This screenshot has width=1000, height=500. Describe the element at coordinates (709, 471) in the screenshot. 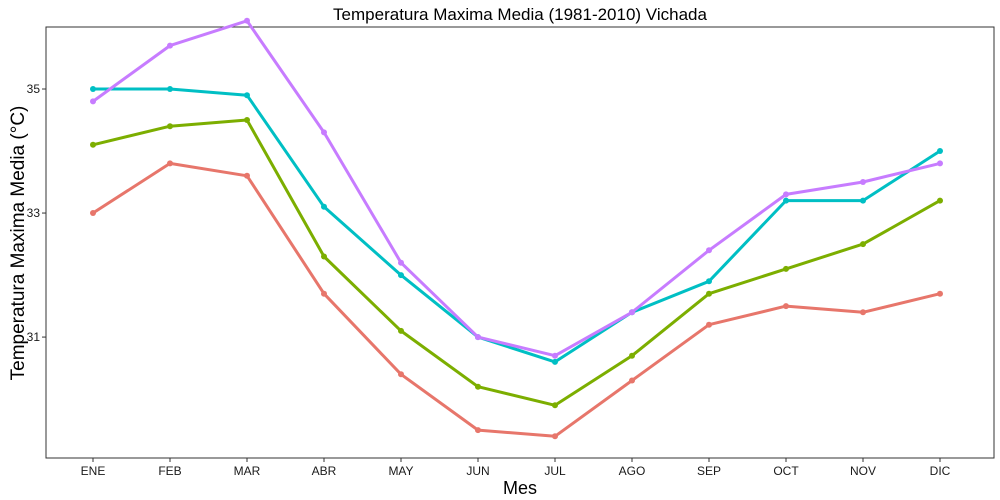

I see `x-tick-label: SEP` at that location.